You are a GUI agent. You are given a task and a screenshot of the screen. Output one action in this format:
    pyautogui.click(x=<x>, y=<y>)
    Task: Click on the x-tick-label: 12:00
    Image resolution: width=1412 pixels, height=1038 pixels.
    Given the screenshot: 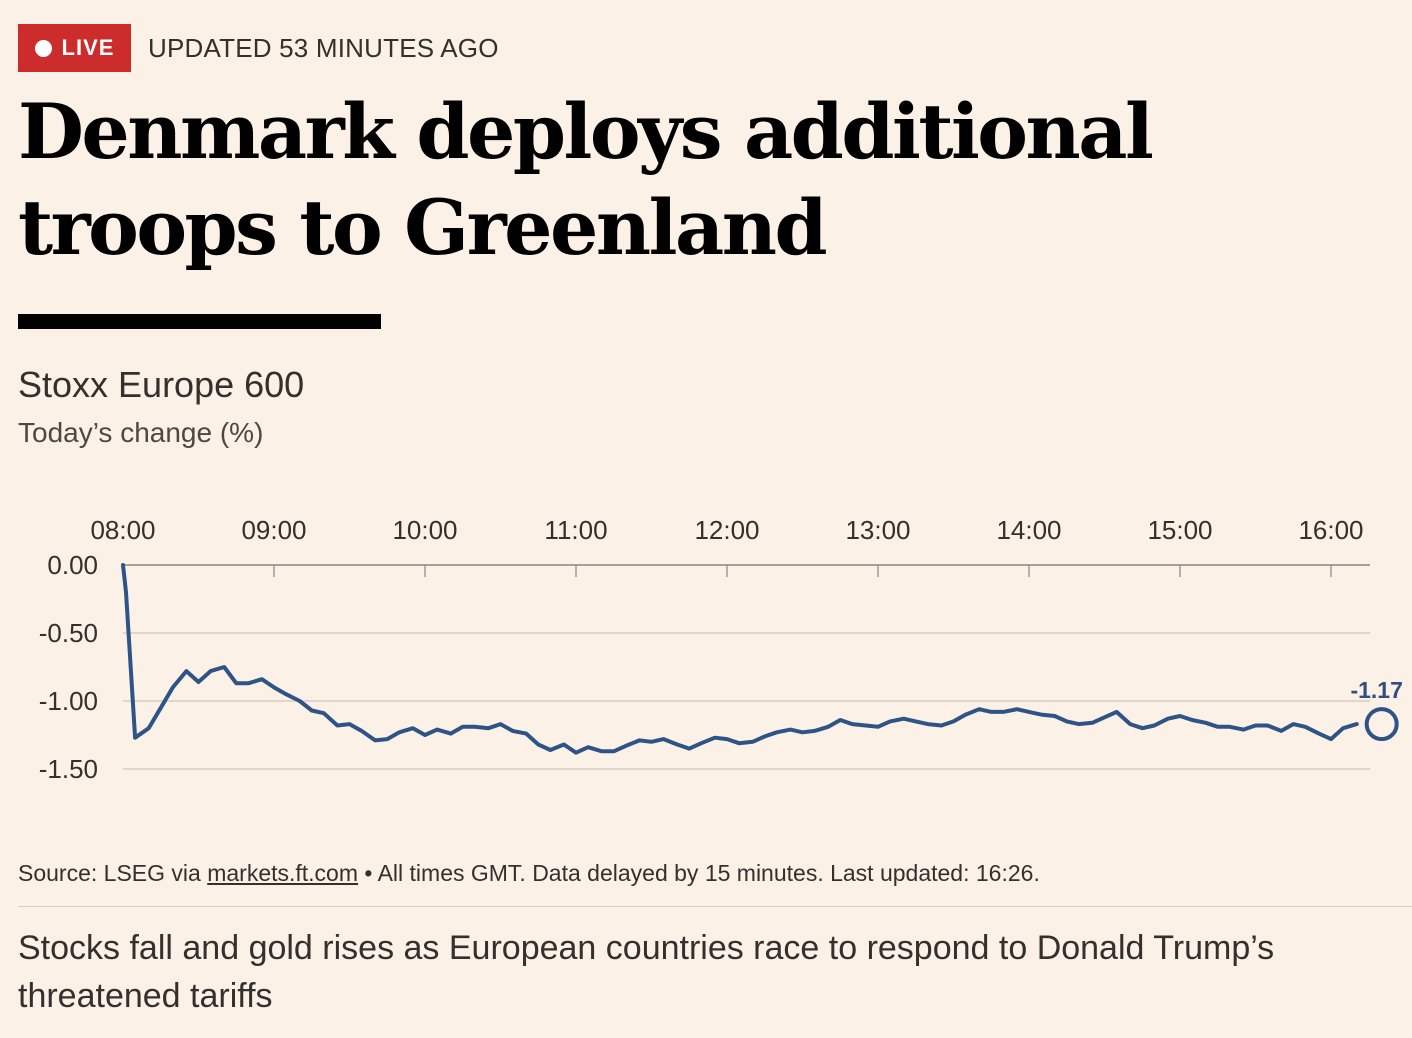 What is the action you would take?
    pyautogui.click(x=726, y=530)
    